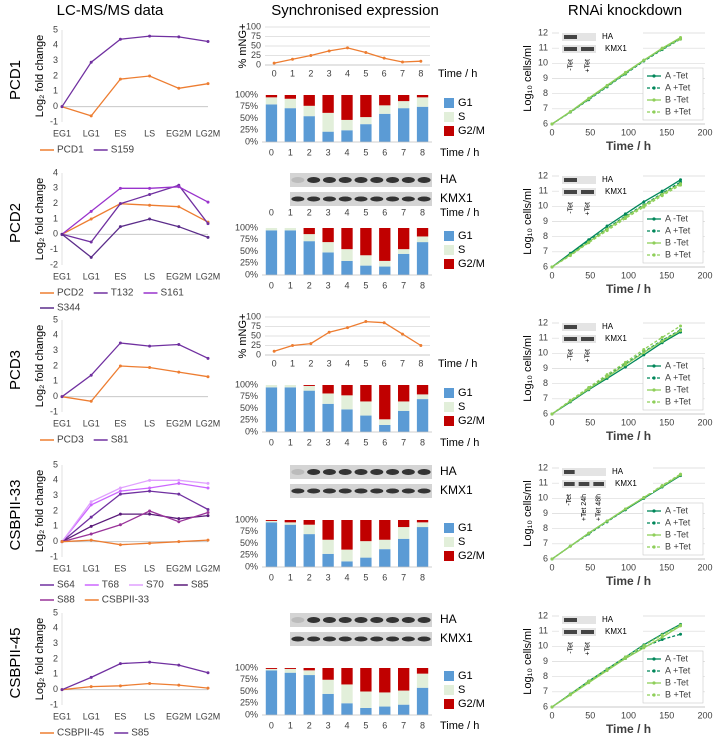 Image resolution: width=719 pixels, height=737 pixels. Describe the element at coordinates (249, 396) in the screenshot. I see `y-tick-label: 75%` at that location.